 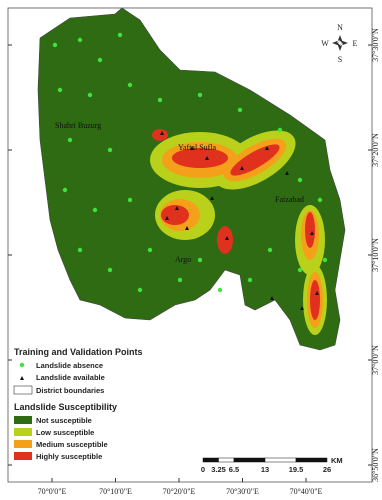 I want to click on legend-item: Landslide available, so click(x=70, y=377).